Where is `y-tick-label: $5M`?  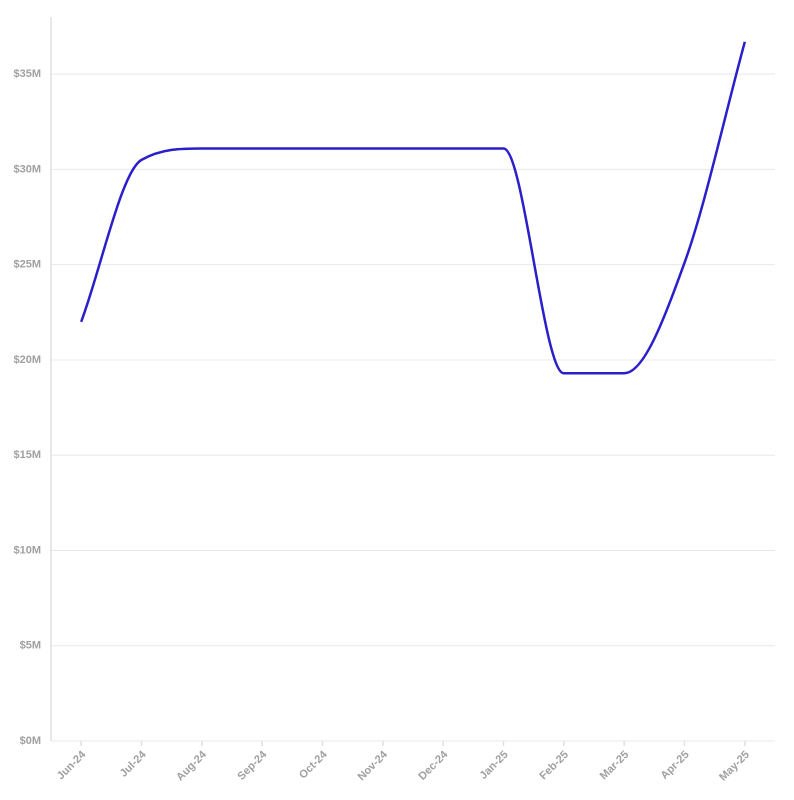 y-tick-label: $5M is located at coordinates (30, 646).